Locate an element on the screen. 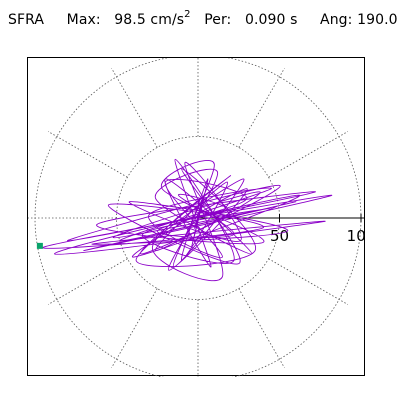 The image size is (400, 400). period-value: 0.090 s is located at coordinates (271, 19).